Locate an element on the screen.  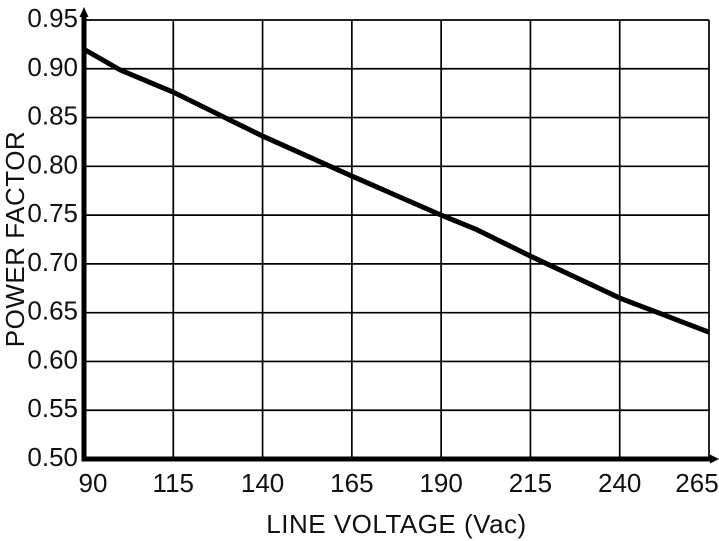
y-tick-label: 0.85 is located at coordinates (52, 116).